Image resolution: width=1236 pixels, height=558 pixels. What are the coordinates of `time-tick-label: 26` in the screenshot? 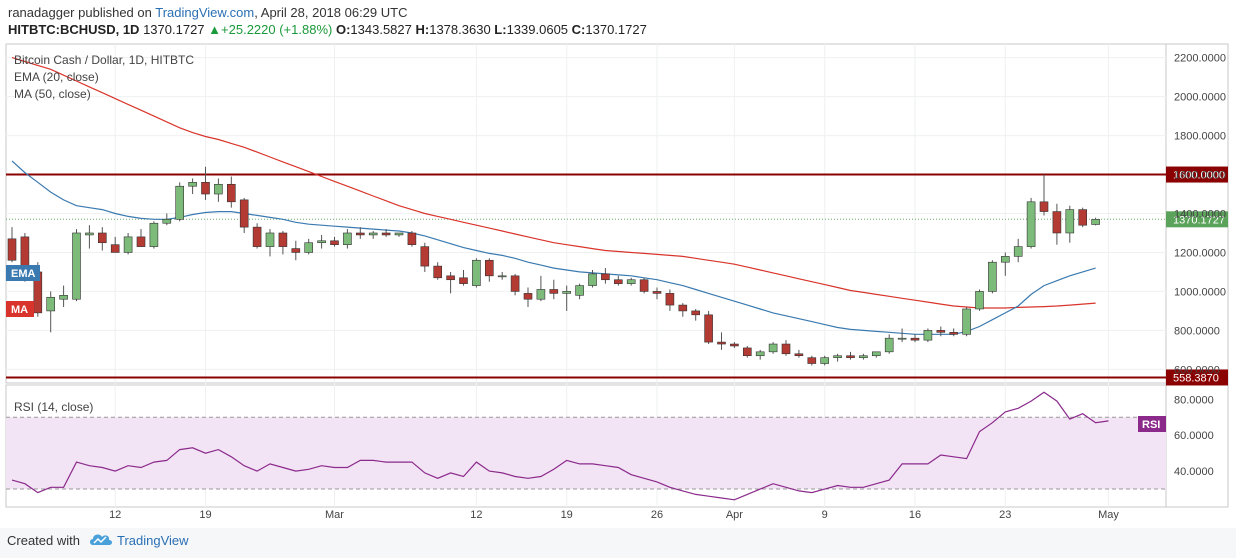 It's located at (657, 515).